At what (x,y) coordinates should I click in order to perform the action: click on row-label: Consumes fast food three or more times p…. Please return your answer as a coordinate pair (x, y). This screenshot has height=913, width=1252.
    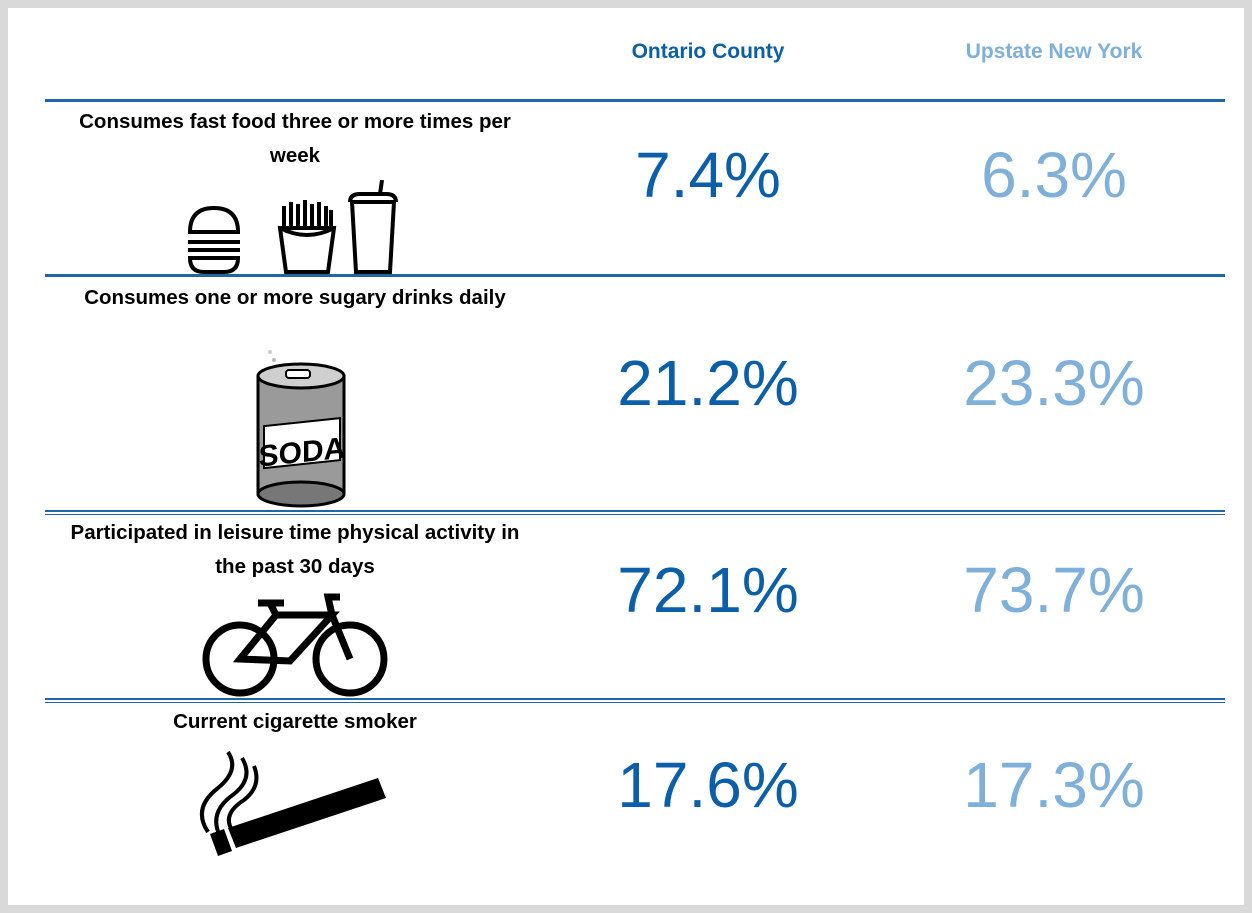
    Looking at the image, I should click on (295, 138).